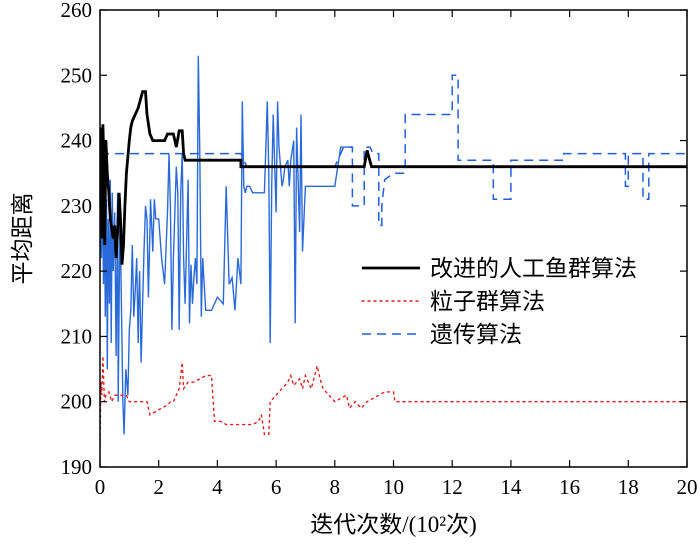 This screenshot has width=700, height=550. What do you see at coordinates (511, 487) in the screenshot?
I see `x-tick-label-14: 14` at bounding box center [511, 487].